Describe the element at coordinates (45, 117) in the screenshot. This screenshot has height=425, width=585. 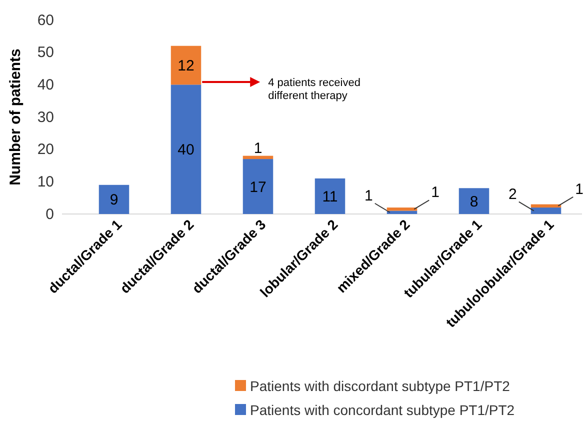
I see `y-tick-label: 30` at that location.